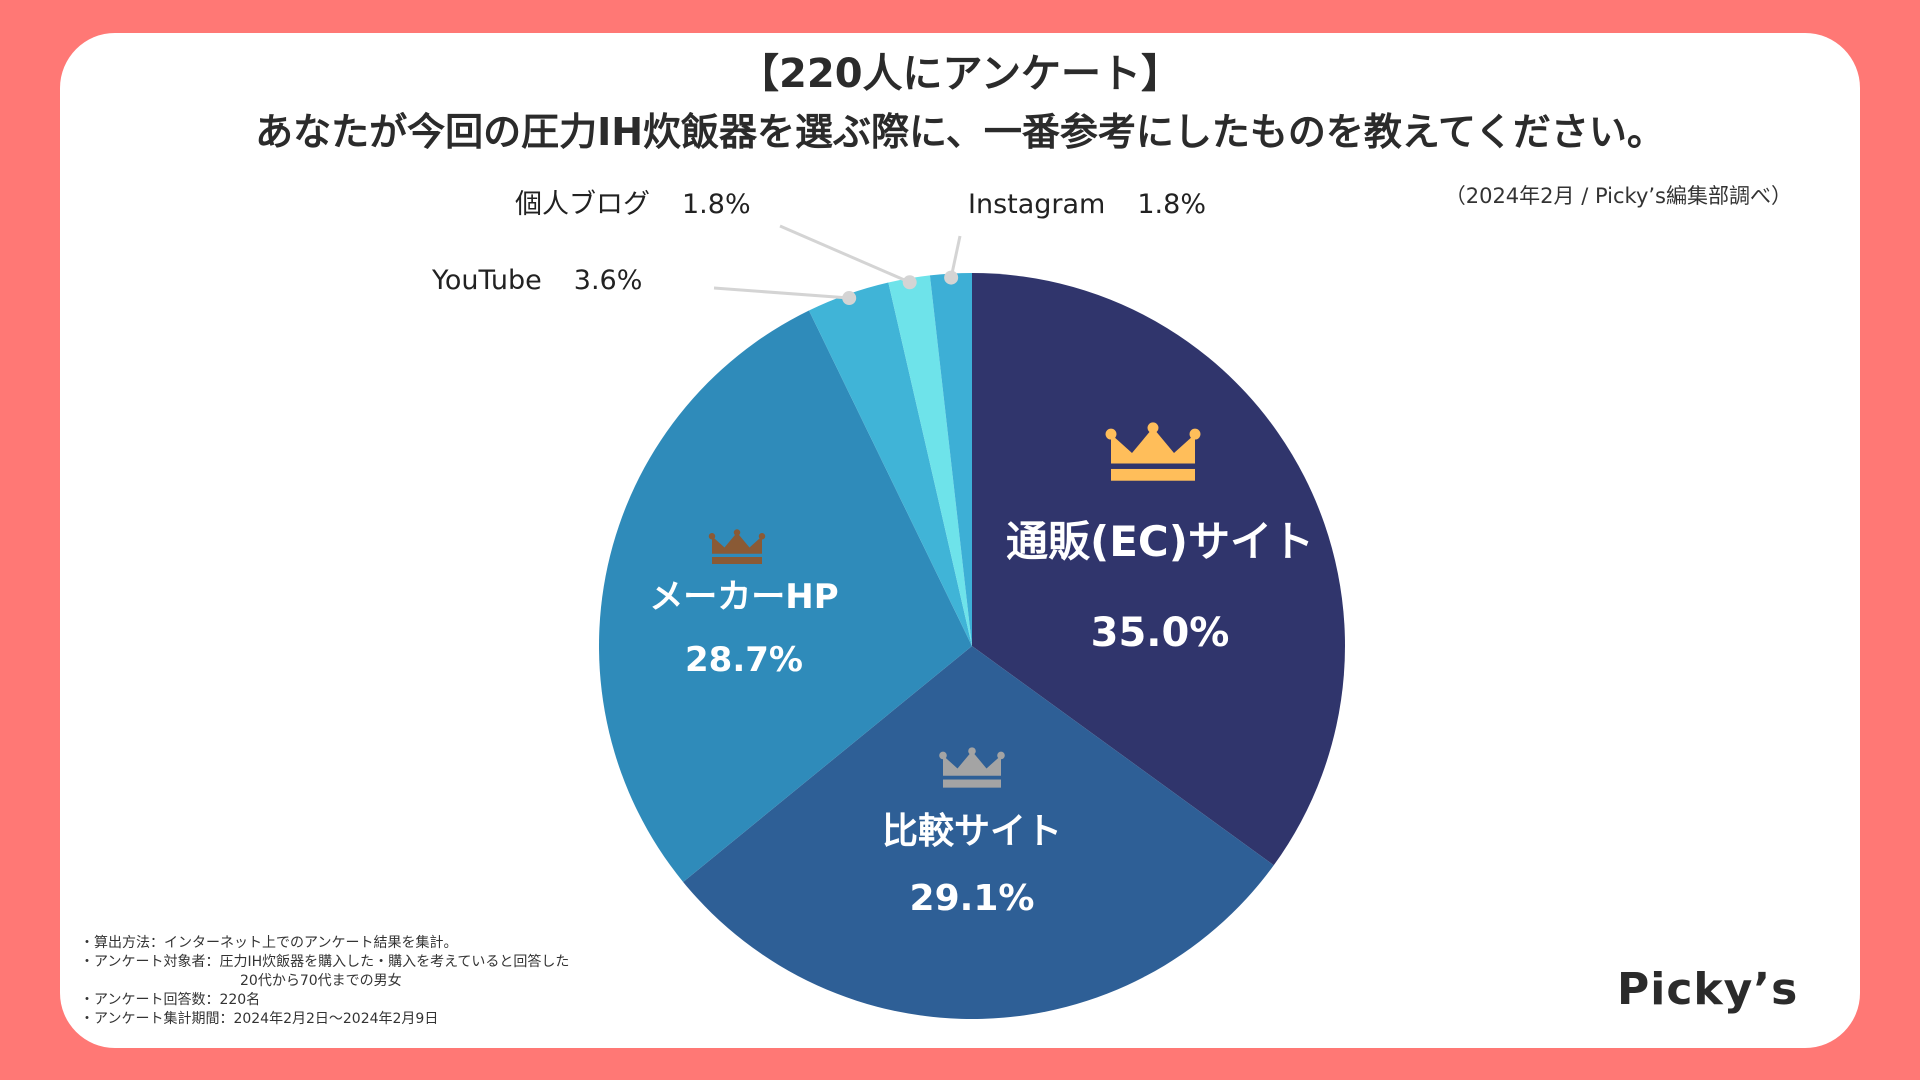 The width and height of the screenshot is (1920, 1080). I want to click on slice-instagram, so click(950, 459).